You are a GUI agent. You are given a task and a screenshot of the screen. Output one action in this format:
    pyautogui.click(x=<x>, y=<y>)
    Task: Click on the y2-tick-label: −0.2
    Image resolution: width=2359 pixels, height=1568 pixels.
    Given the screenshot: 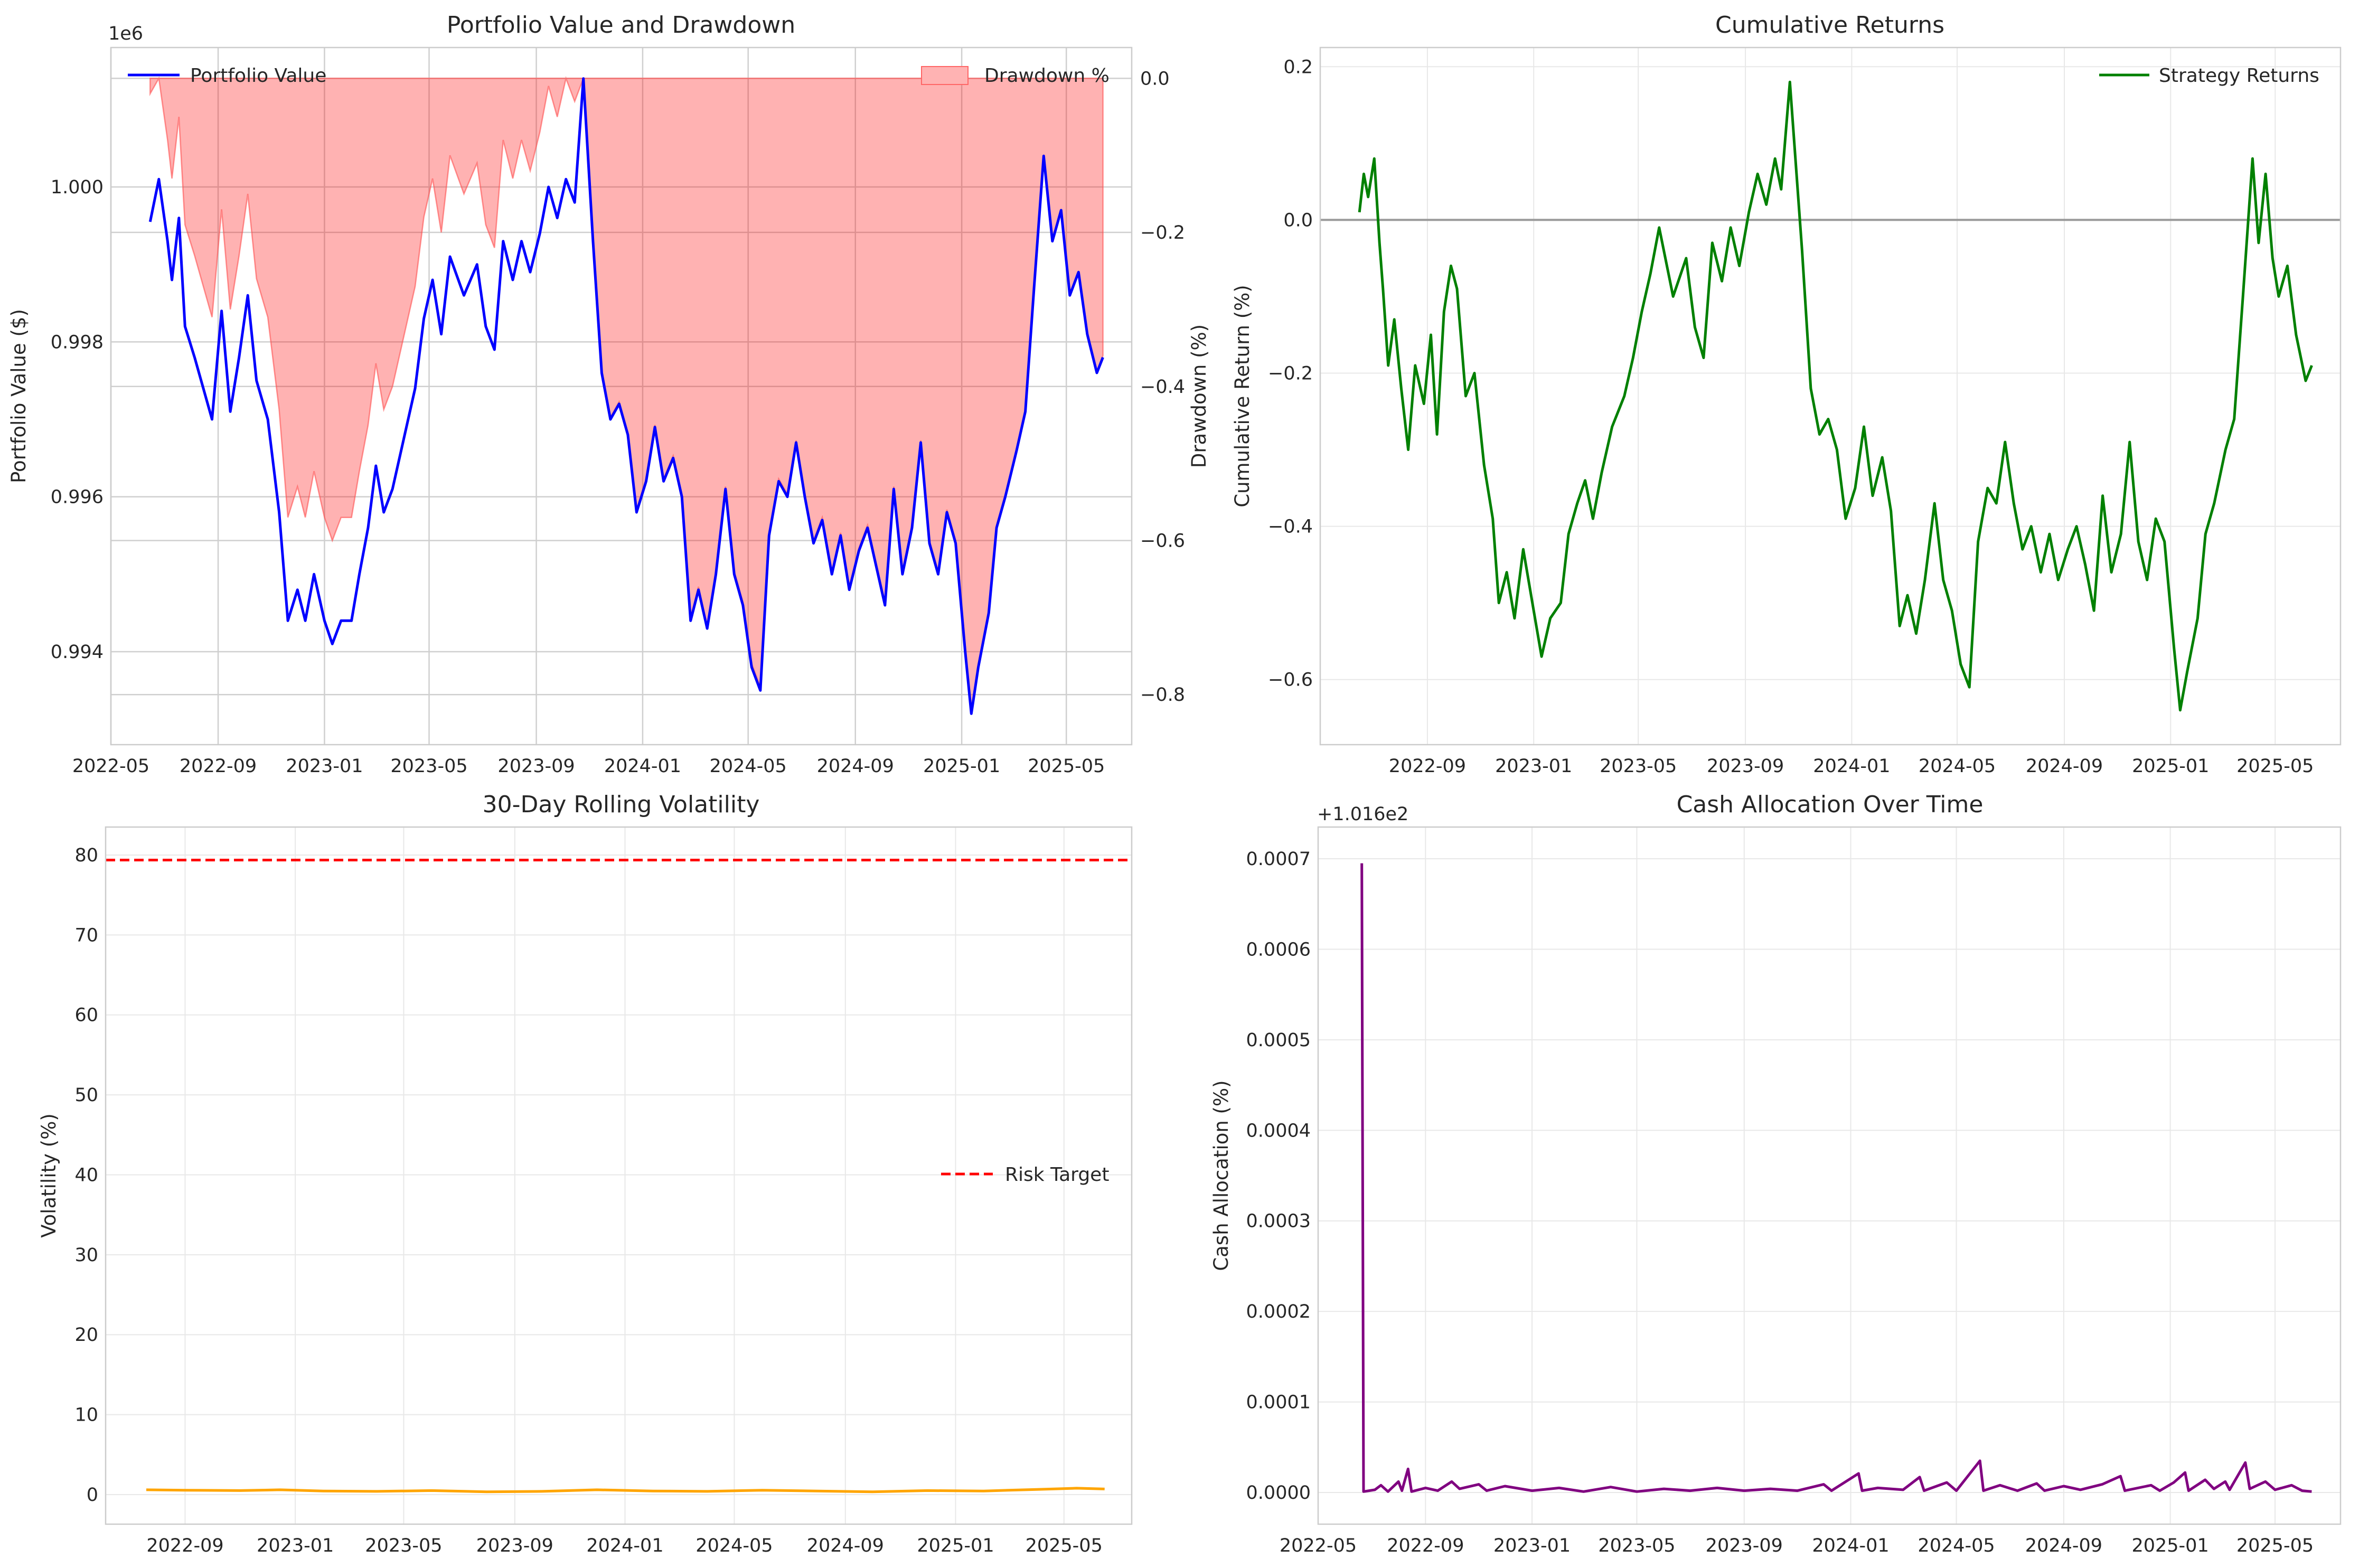 What is the action you would take?
    pyautogui.click(x=1162, y=232)
    